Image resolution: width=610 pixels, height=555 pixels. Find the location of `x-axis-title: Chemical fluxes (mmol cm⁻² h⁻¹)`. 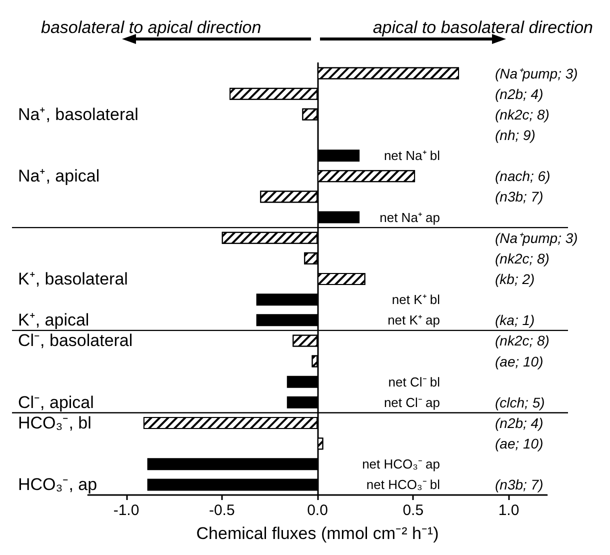

x-axis-title: Chemical fluxes (mmol cm⁻² h⁻¹) is located at coordinates (317, 533).